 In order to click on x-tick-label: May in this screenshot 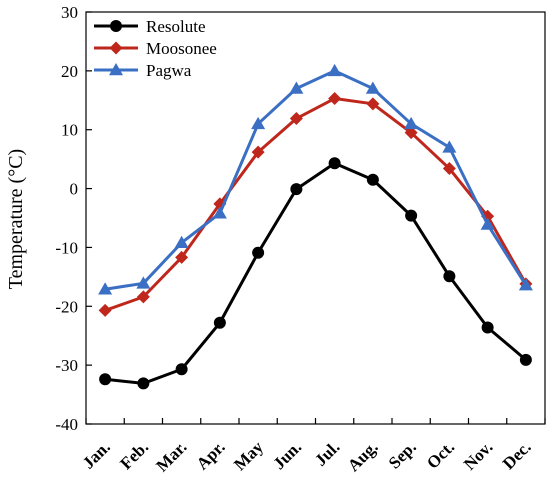, I will do `click(248, 455)`.